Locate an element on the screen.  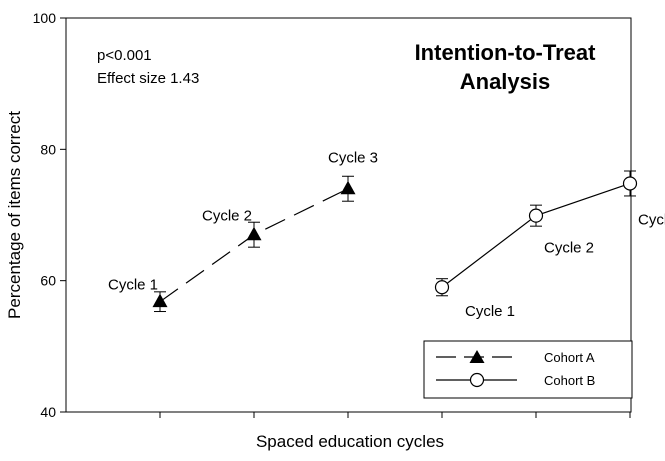
legend-circle-marker-icon is located at coordinates (477, 380).